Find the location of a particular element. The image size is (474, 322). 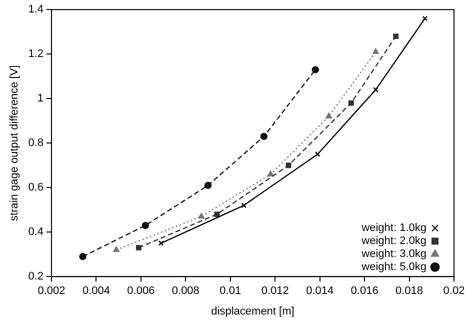

x-tick-label: 0.006 is located at coordinates (141, 291).